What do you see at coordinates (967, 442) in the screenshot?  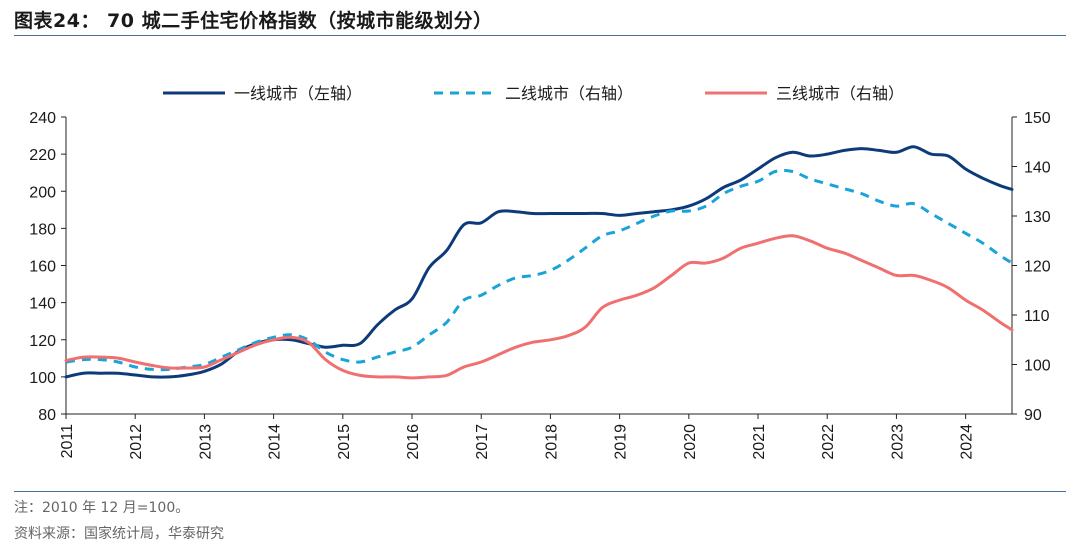 I see `x-tick-label: 2024` at bounding box center [967, 442].